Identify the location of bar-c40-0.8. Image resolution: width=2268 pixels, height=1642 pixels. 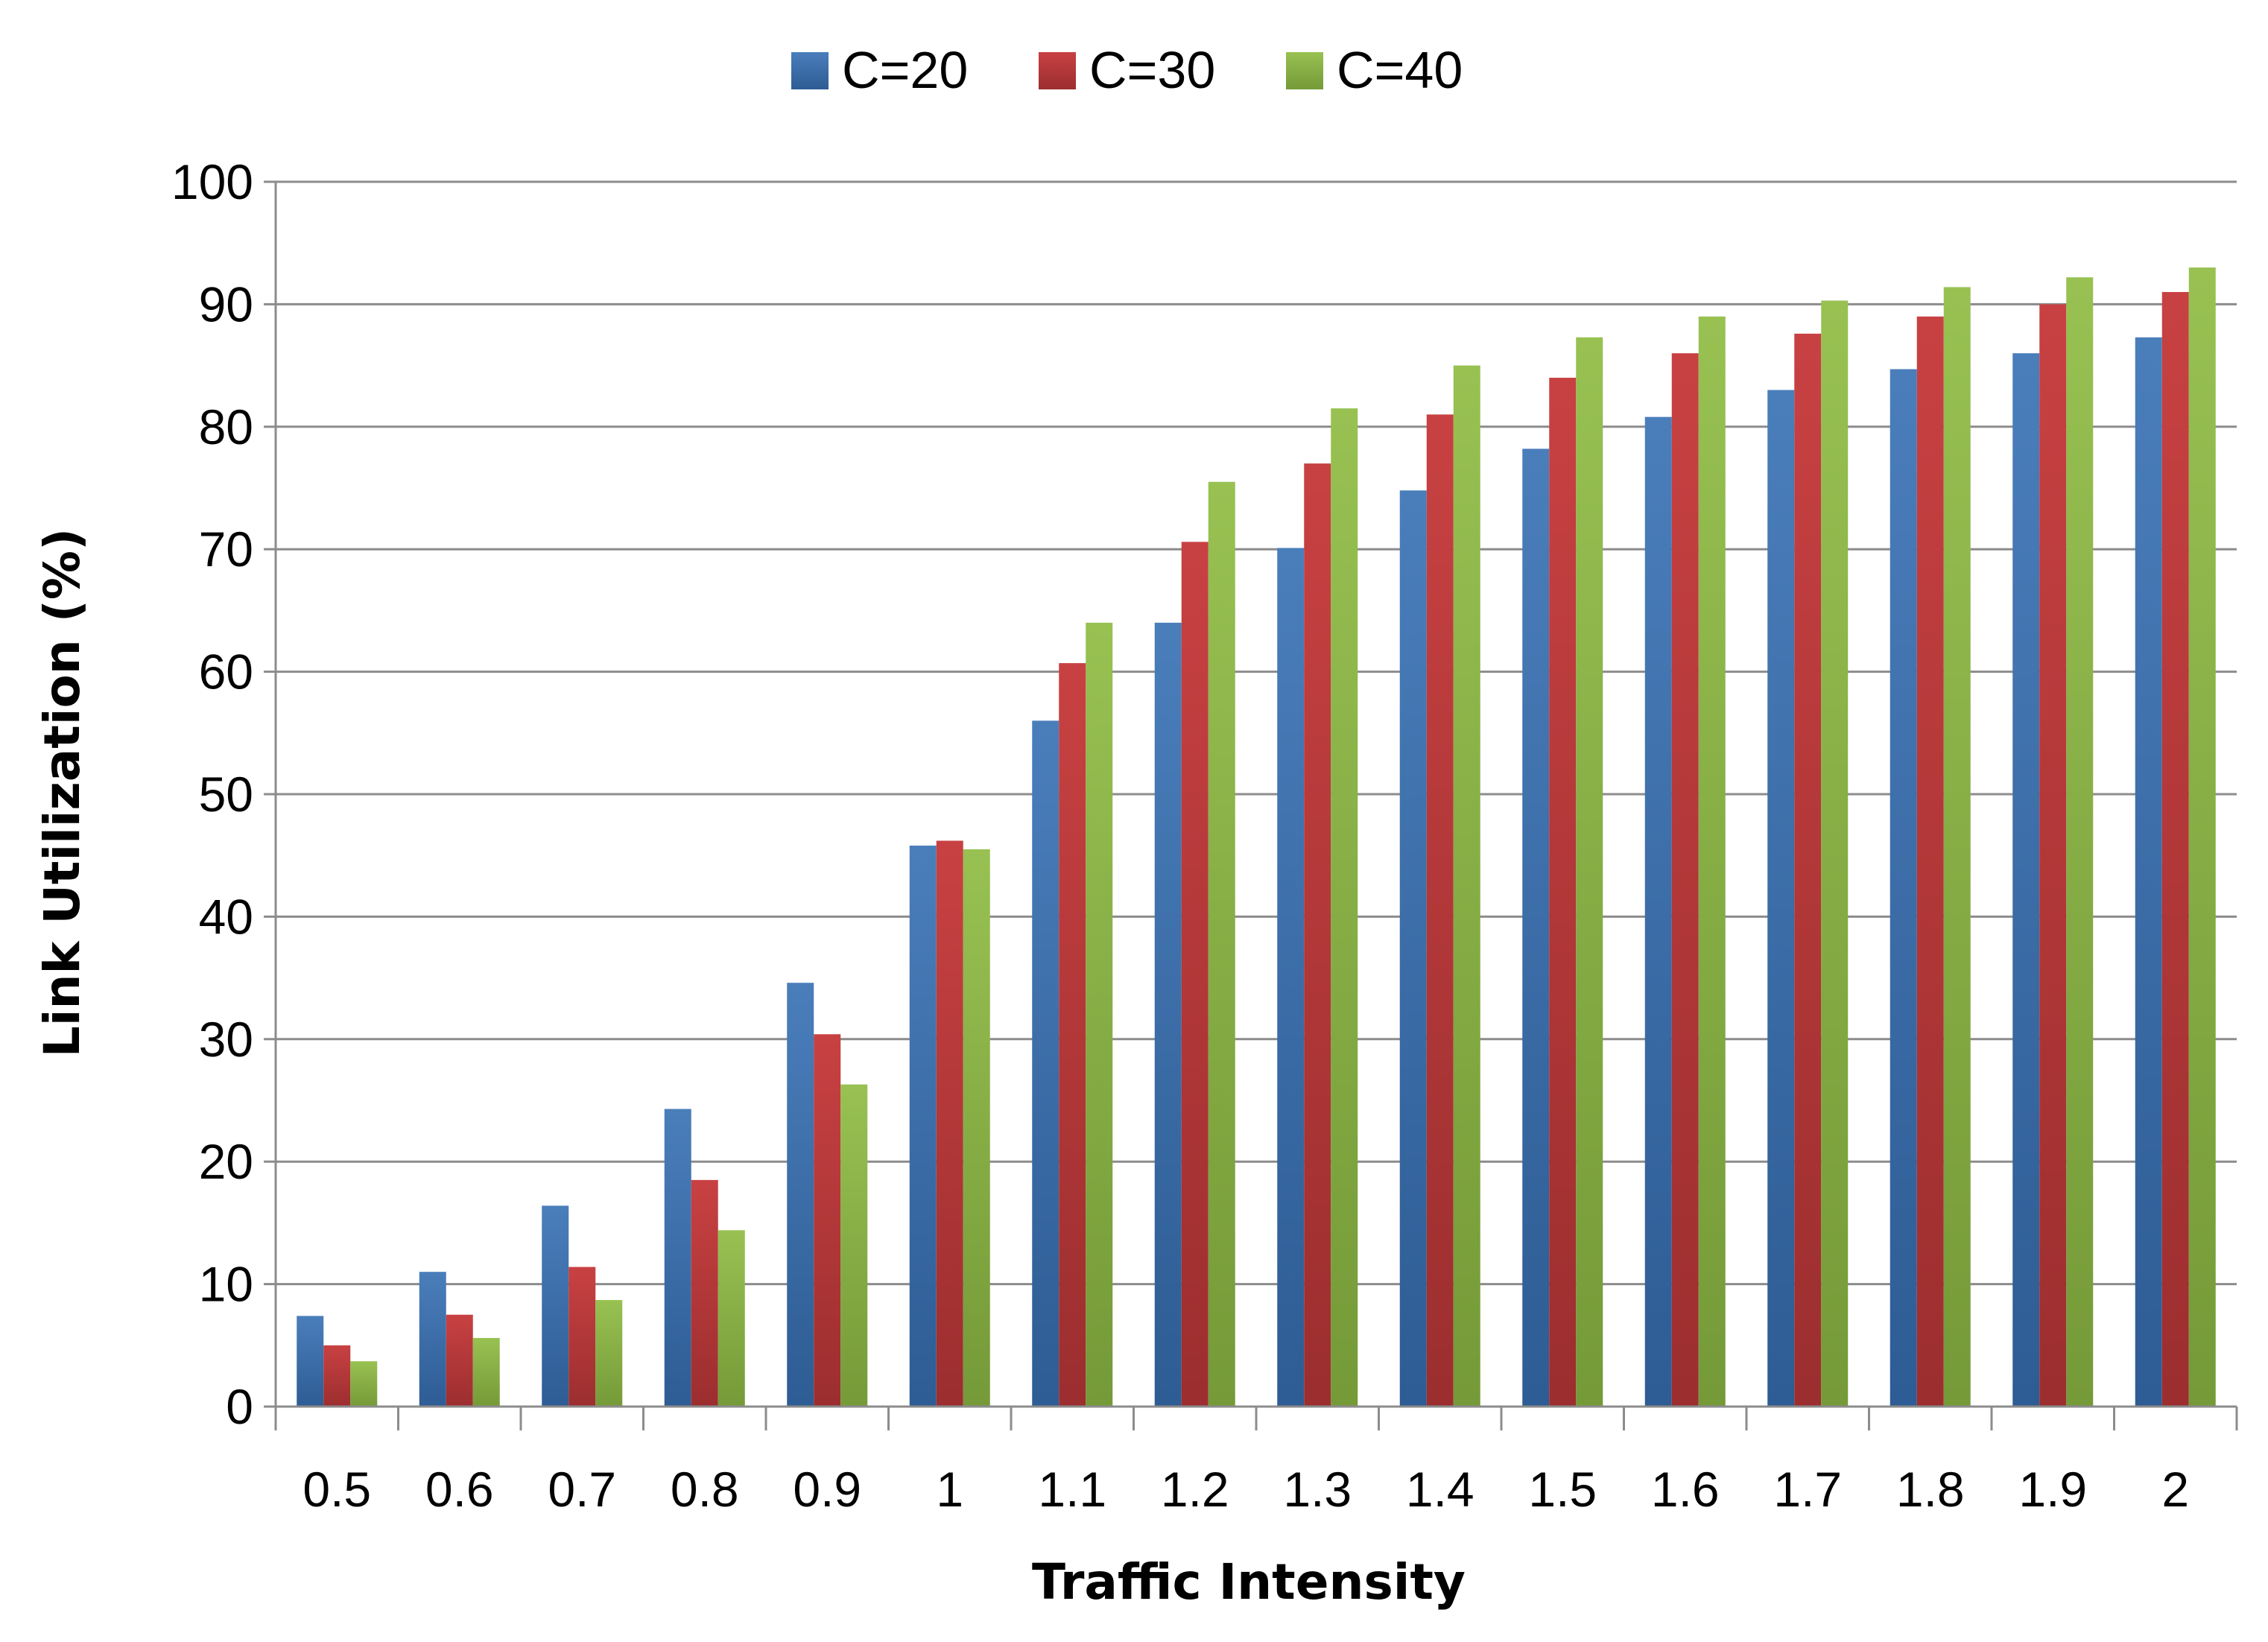
(732, 1318).